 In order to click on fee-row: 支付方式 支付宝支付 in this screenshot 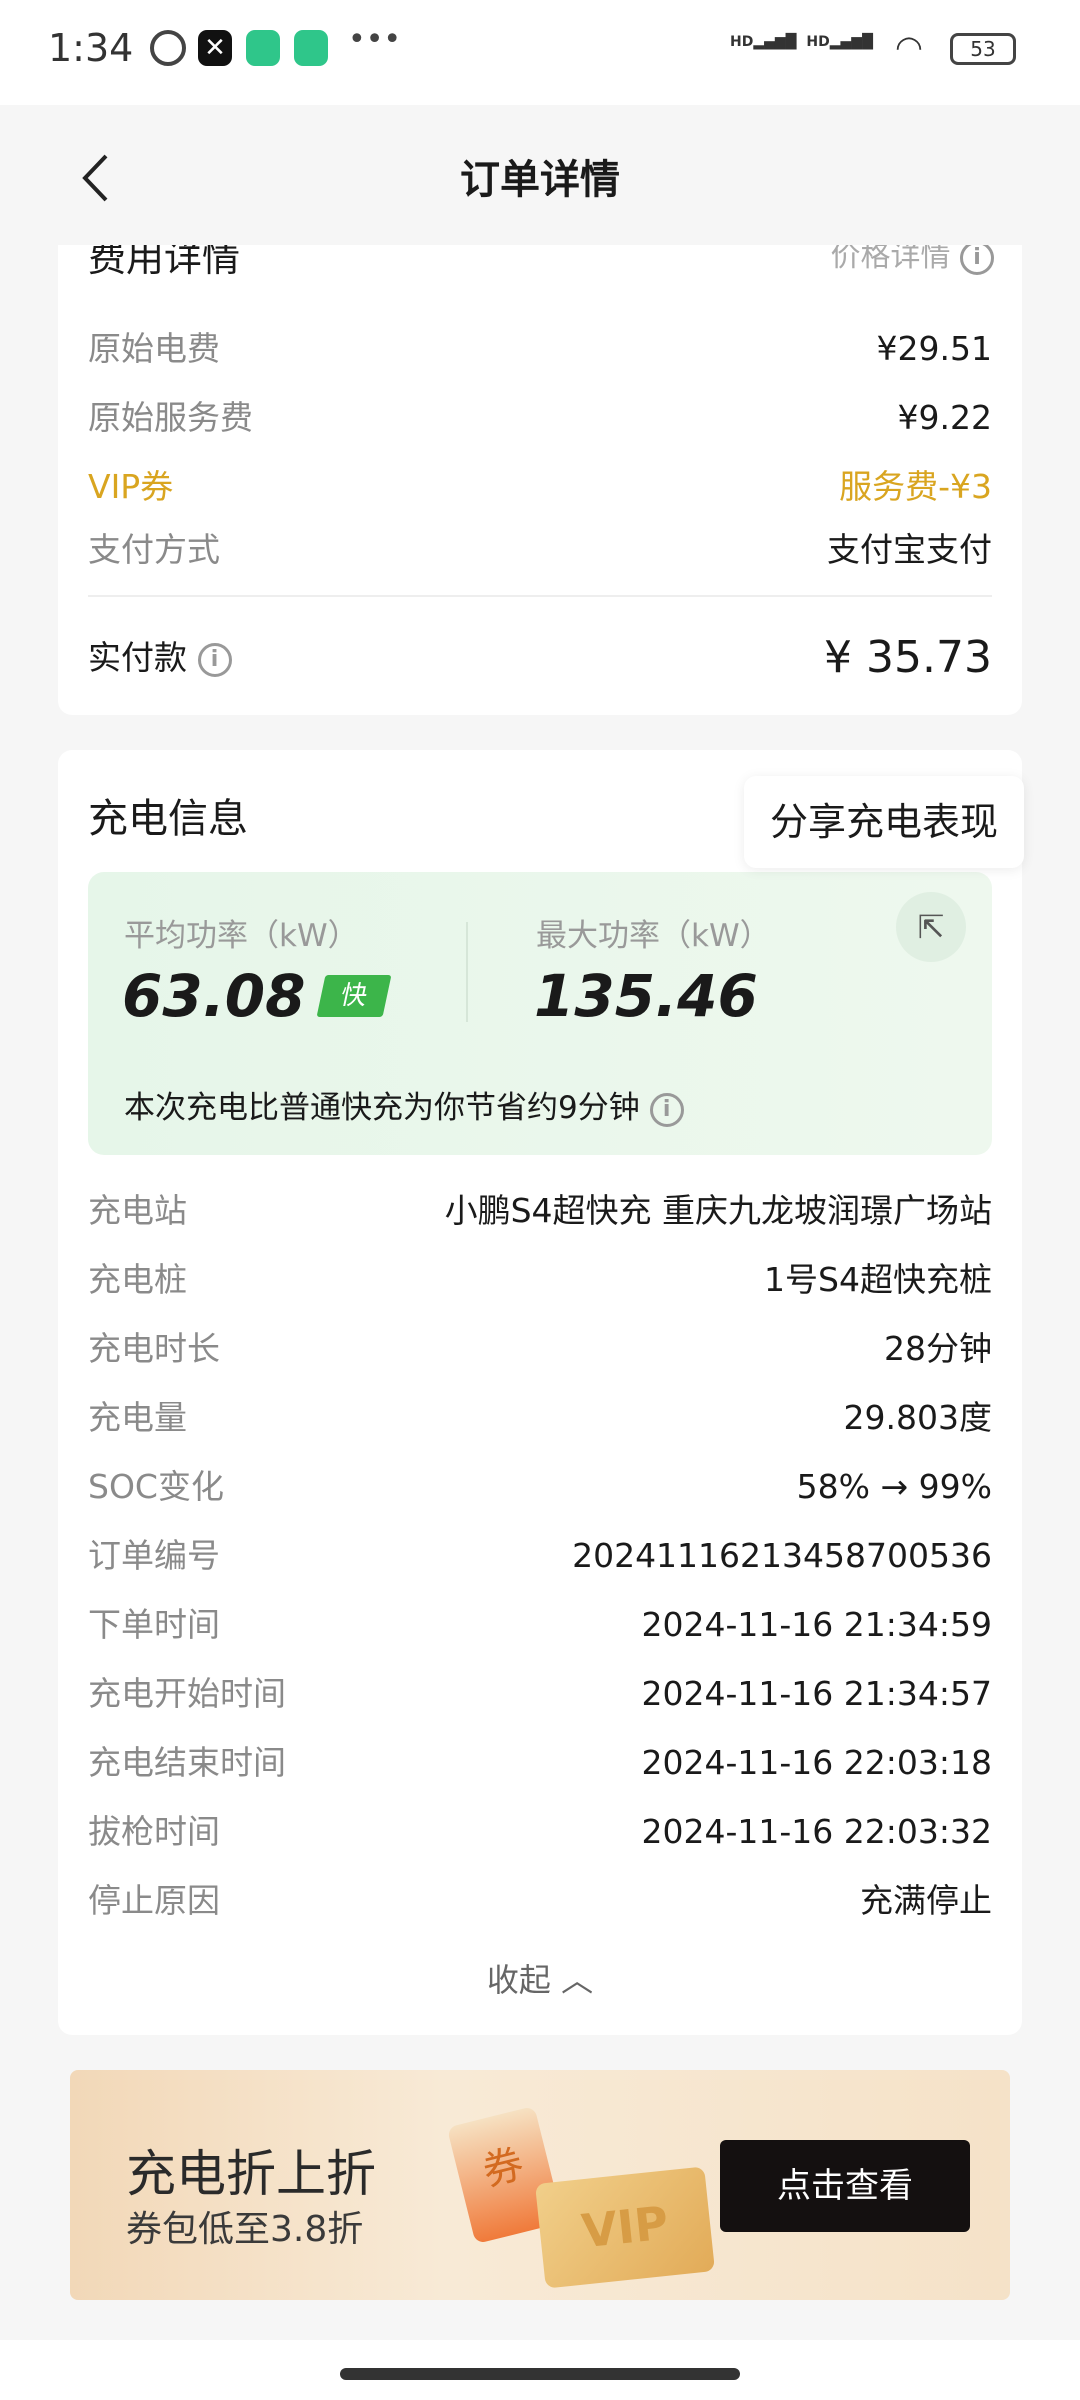, I will do `click(540, 549)`.